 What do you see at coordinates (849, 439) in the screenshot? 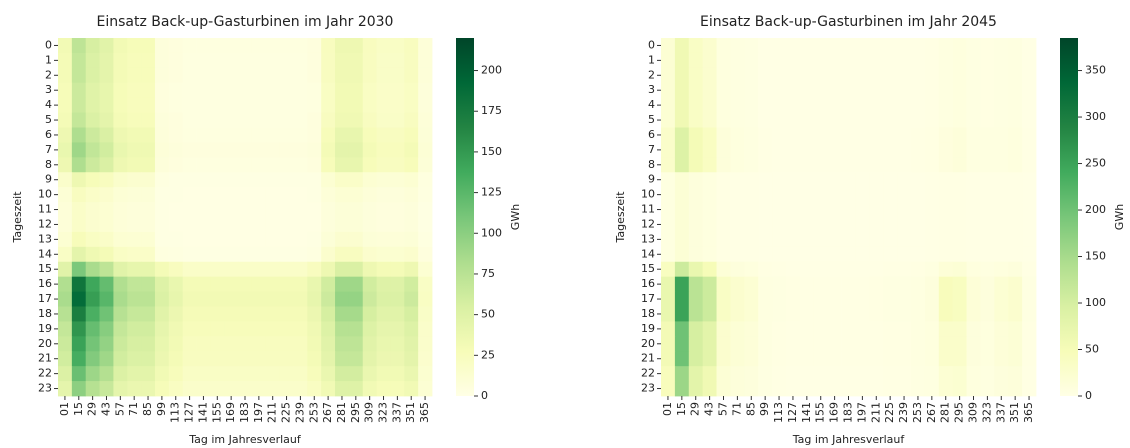
I see `x-axis-label: Tag im Jahresverlauf` at bounding box center [849, 439].